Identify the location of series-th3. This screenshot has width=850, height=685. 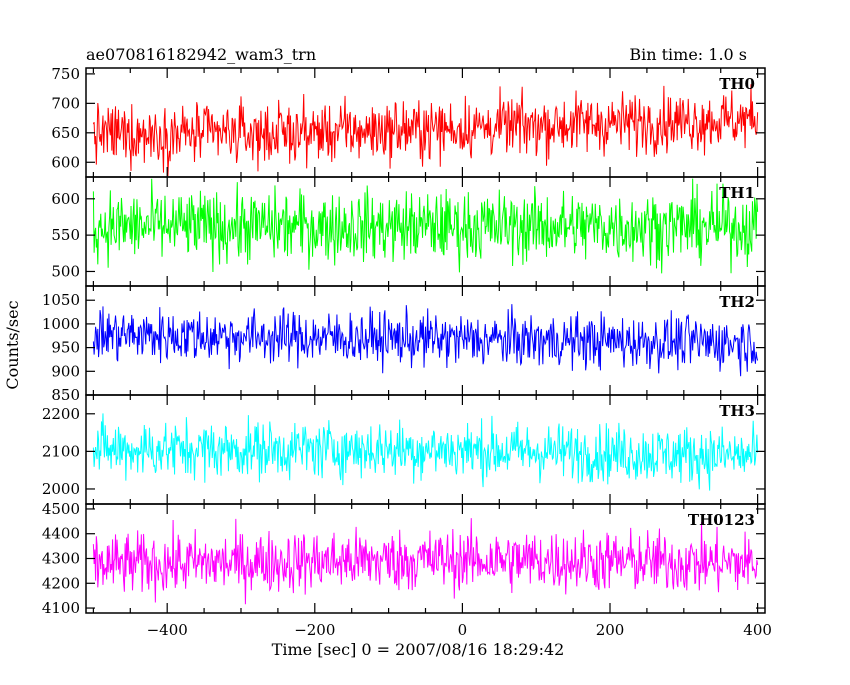
(425, 452).